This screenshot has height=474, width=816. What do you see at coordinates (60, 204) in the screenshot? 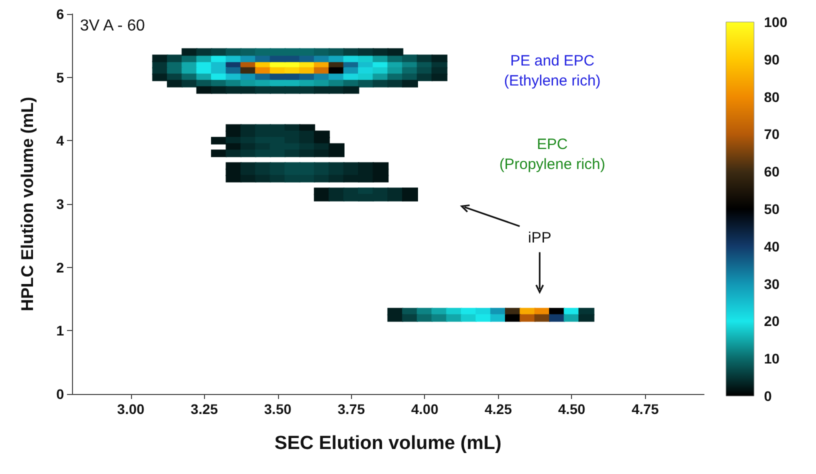
I see `y-tick-label: 3` at bounding box center [60, 204].